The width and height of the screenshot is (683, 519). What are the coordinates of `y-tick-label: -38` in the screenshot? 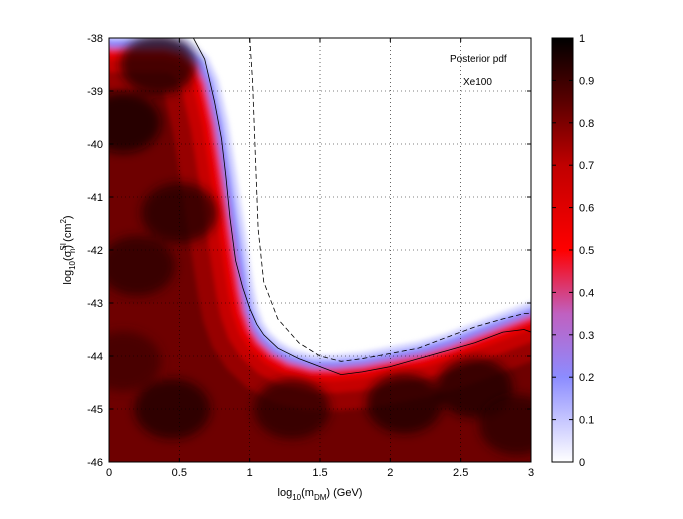 It's located at (95, 39).